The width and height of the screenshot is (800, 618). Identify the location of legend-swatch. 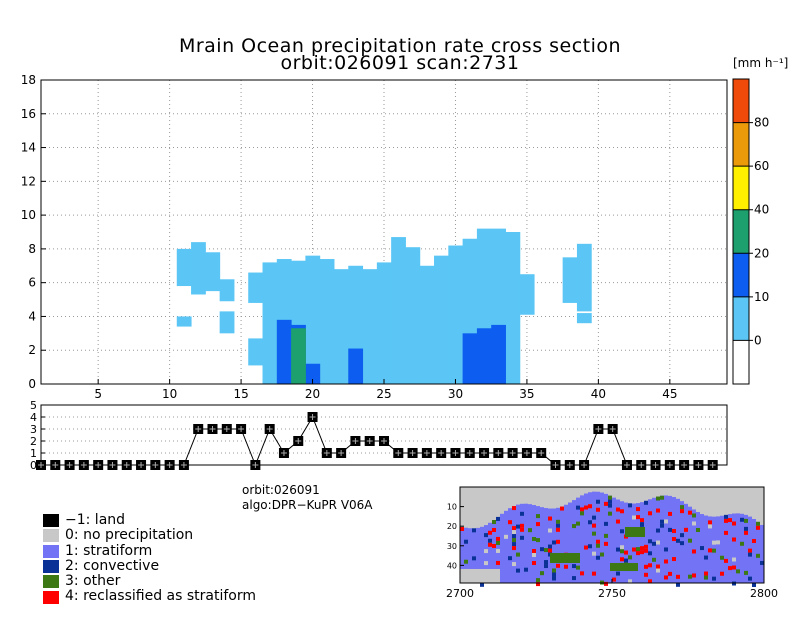
(51, 582).